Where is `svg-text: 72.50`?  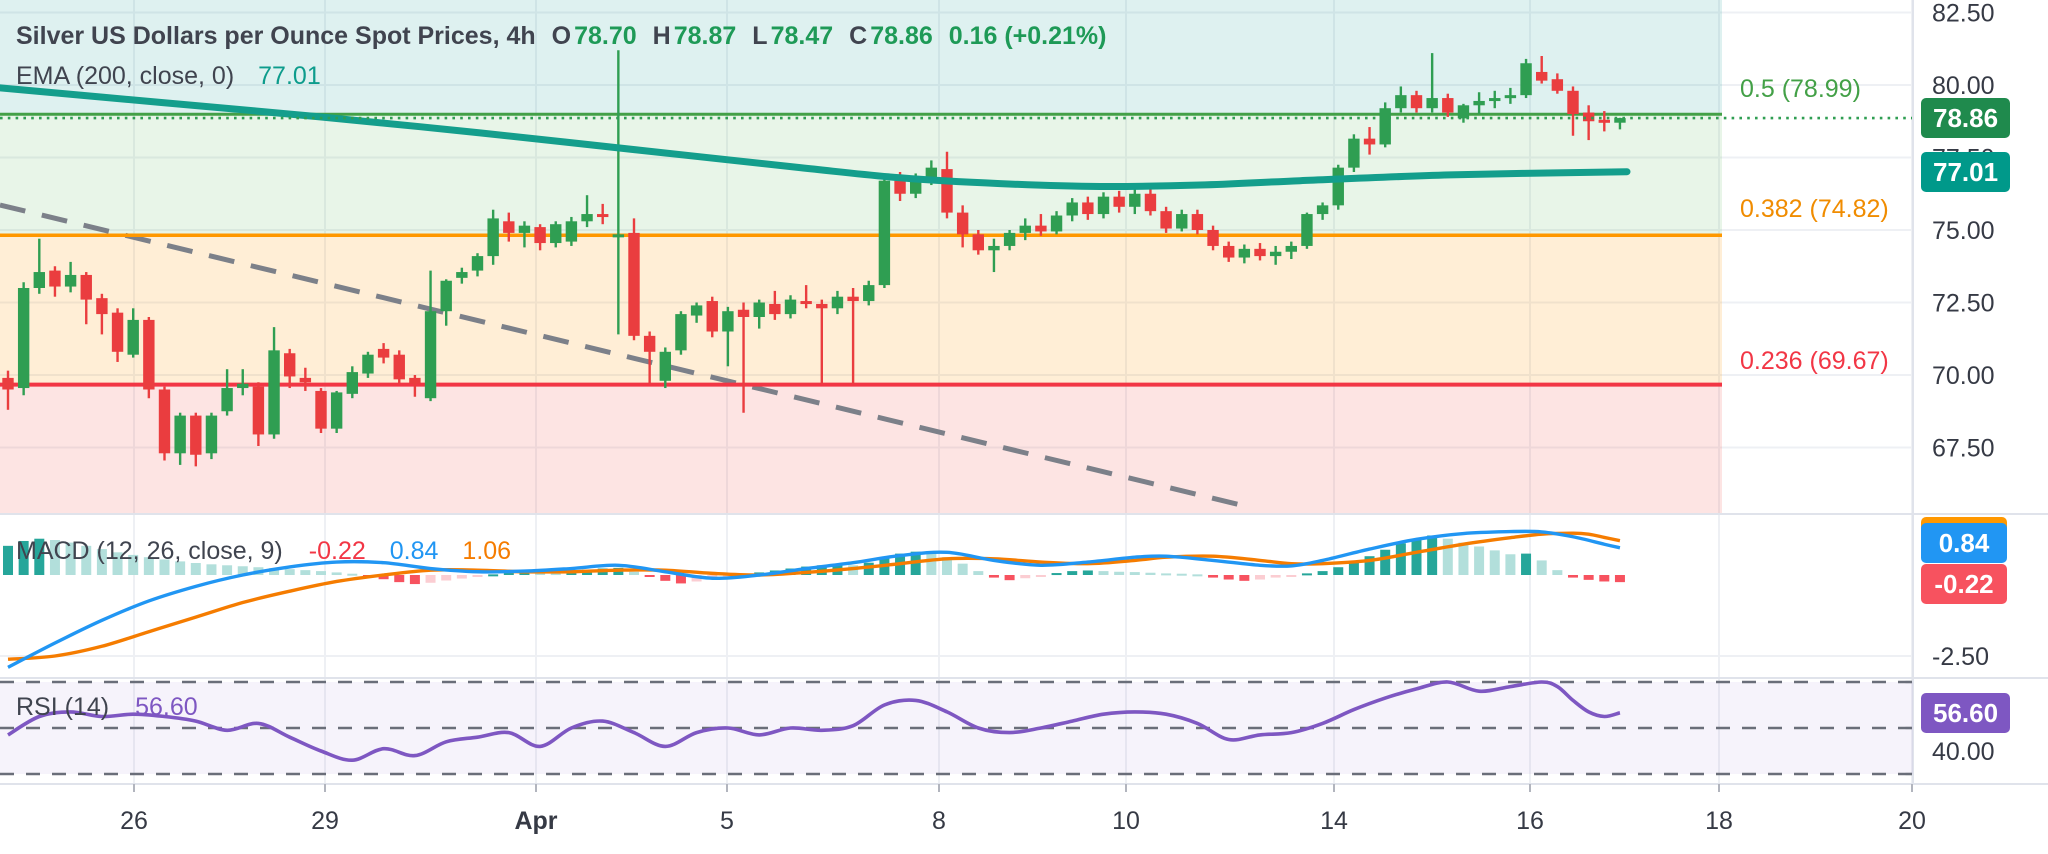 svg-text: 72.50 is located at coordinates (1963, 304).